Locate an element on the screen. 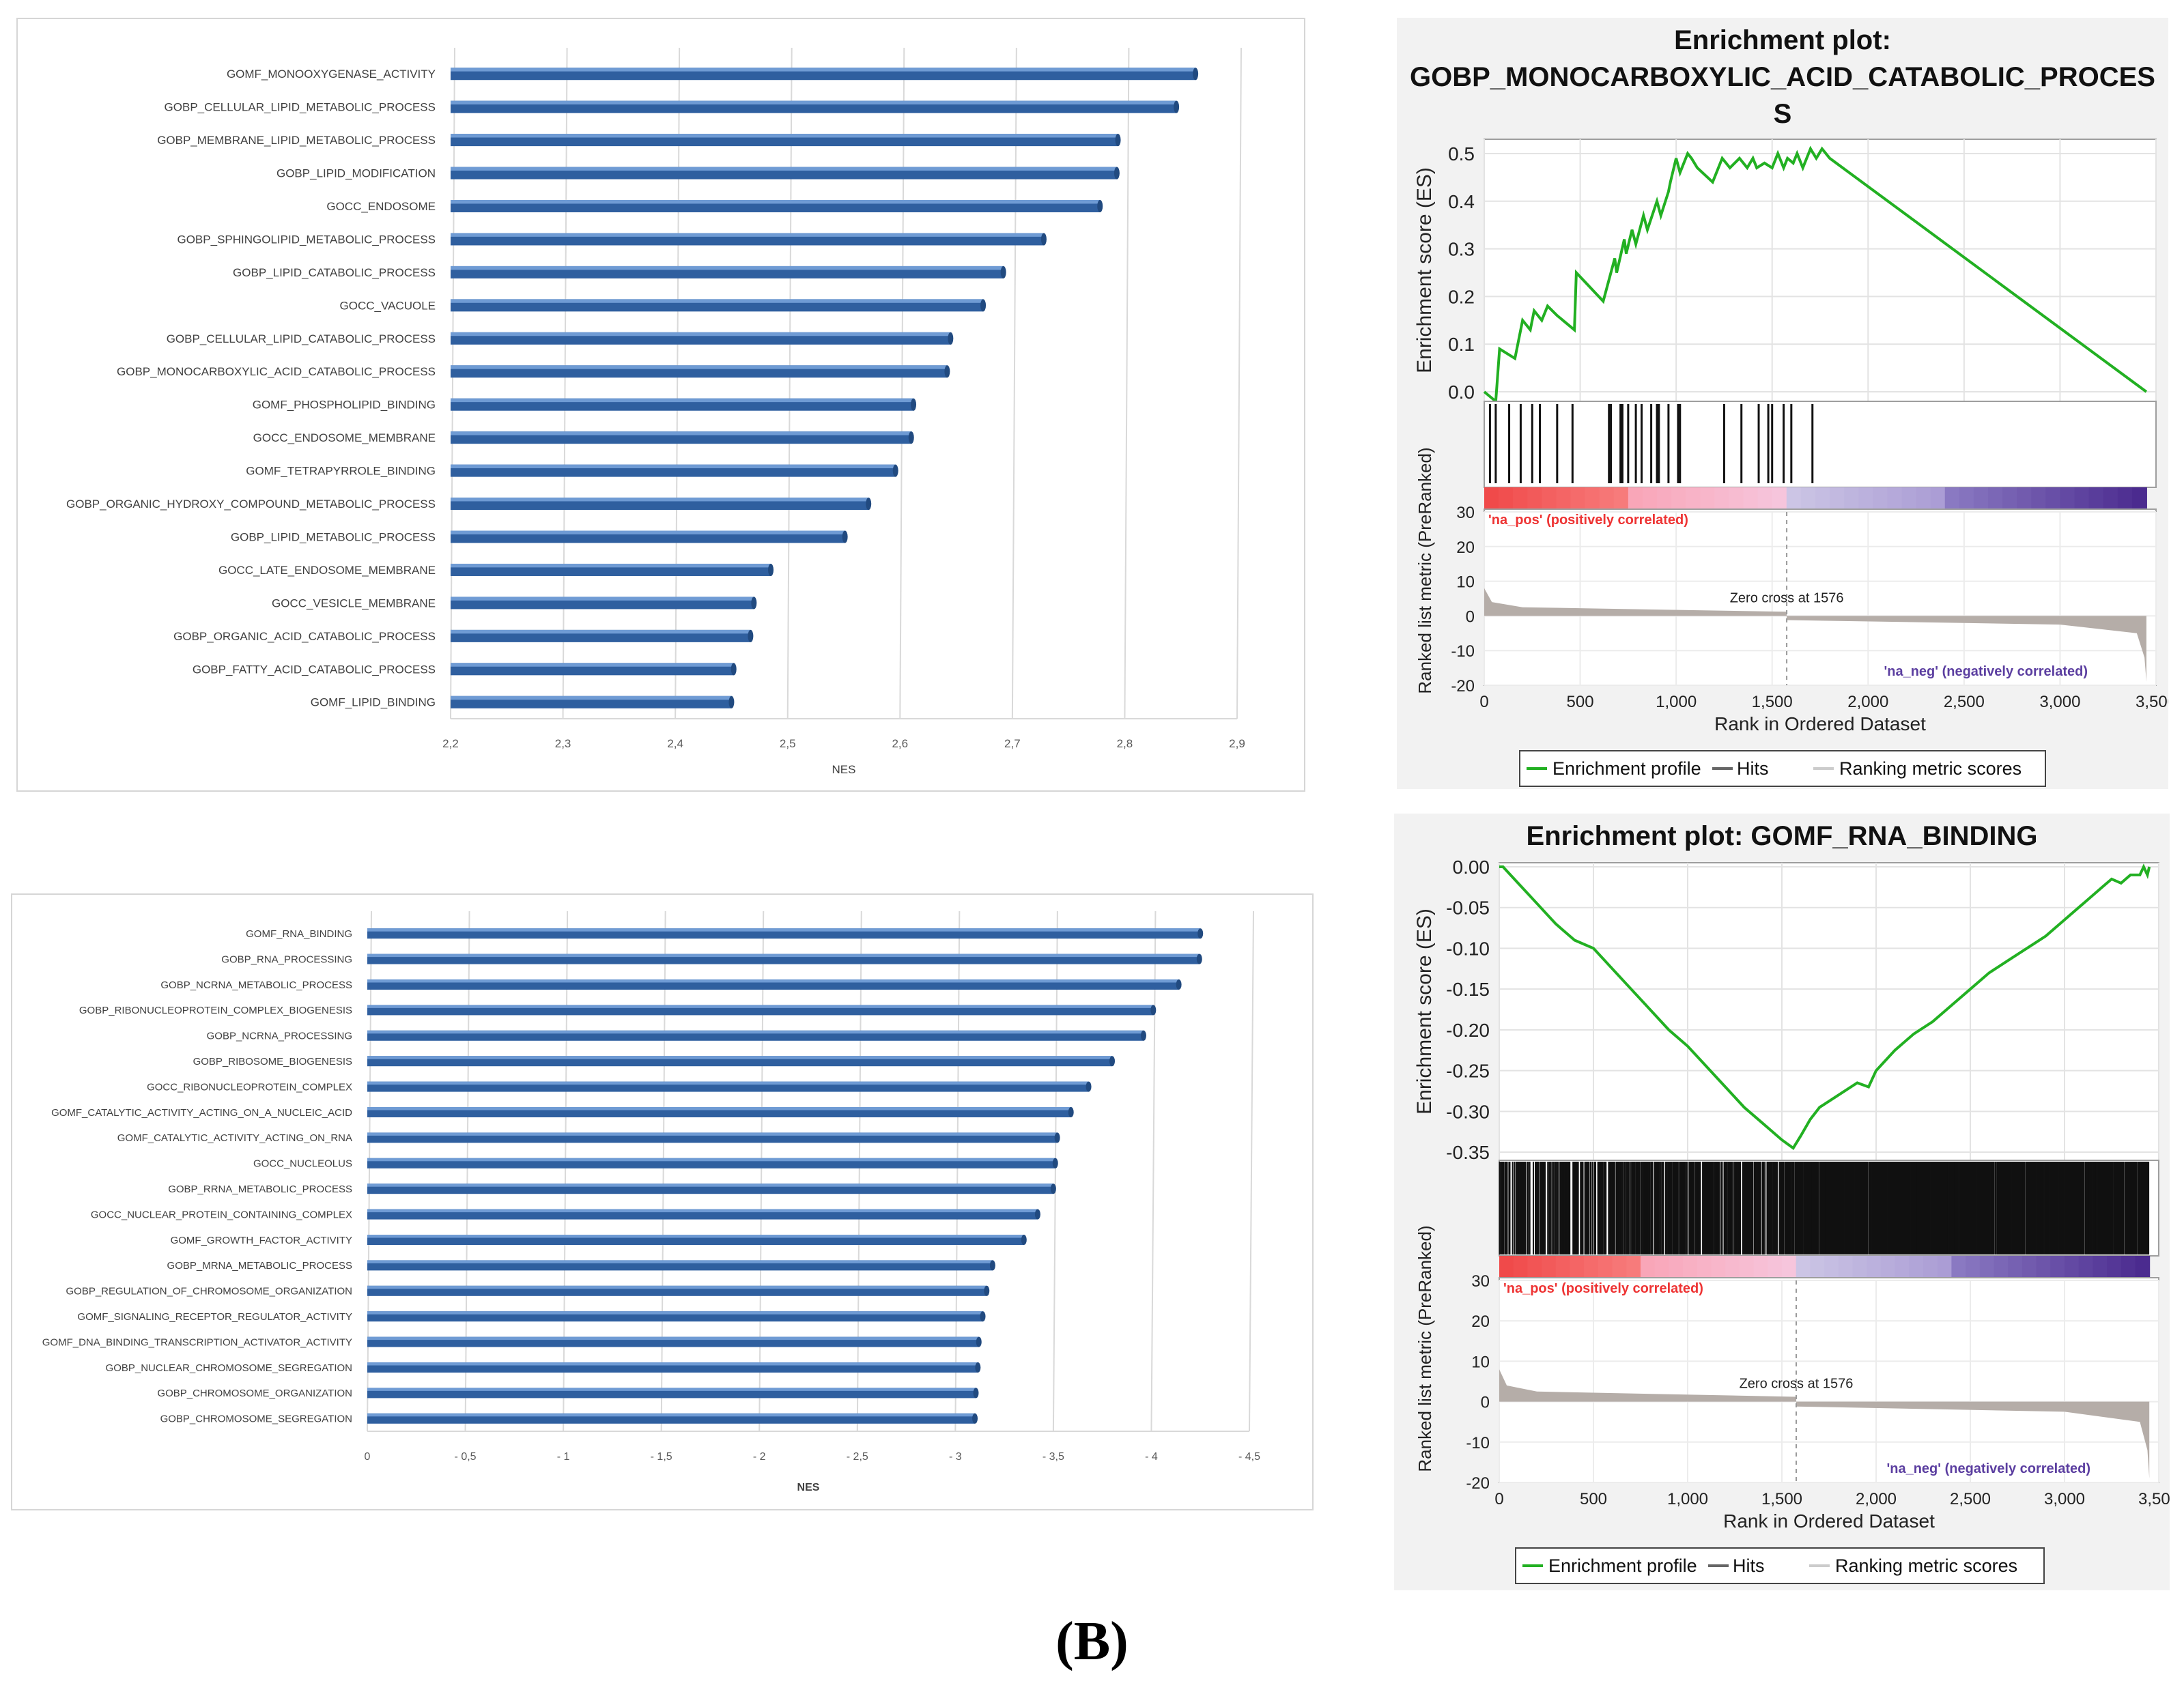 Image resolution: width=2184 pixels, height=1692 pixels. x-tick-label: - 4 is located at coordinates (1151, 1457).